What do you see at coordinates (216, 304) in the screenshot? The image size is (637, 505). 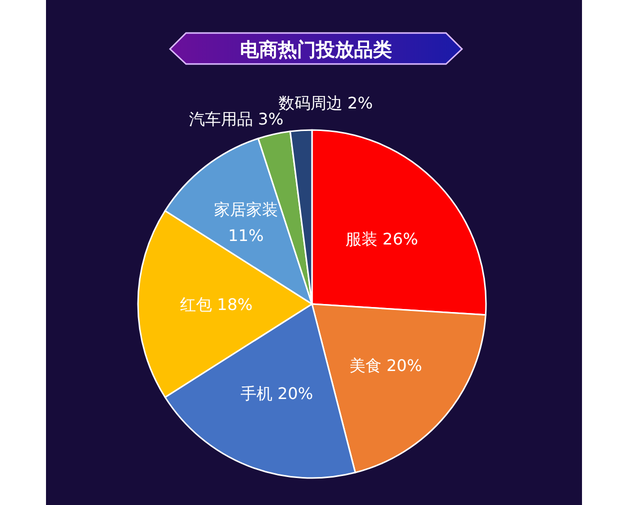 I see `slice-label: 红包 18%` at bounding box center [216, 304].